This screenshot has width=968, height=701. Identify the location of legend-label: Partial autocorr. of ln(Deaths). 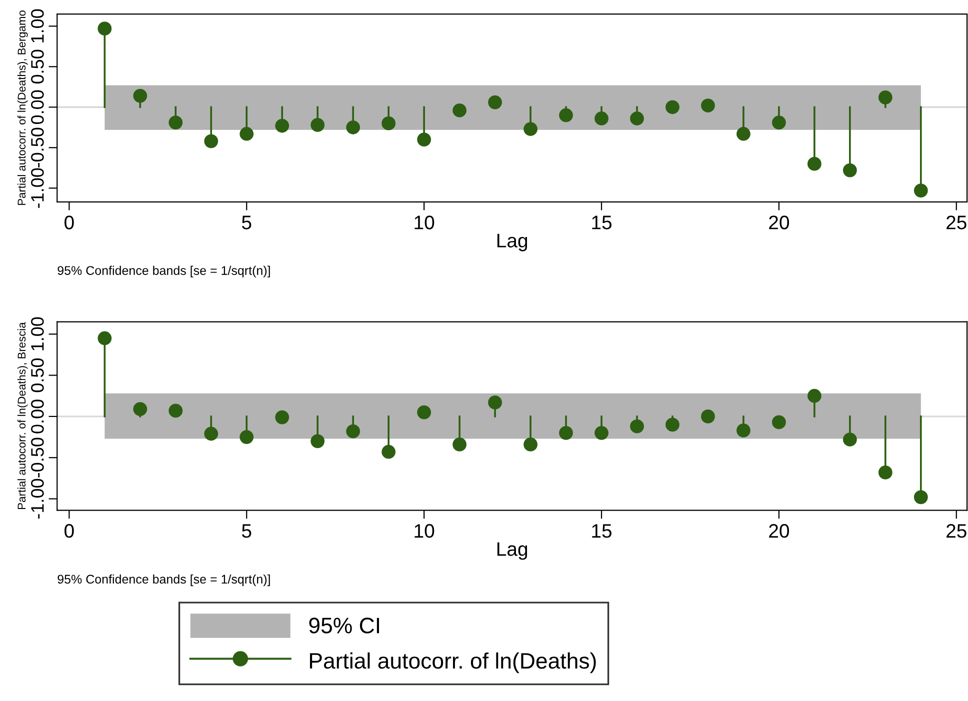
(453, 663).